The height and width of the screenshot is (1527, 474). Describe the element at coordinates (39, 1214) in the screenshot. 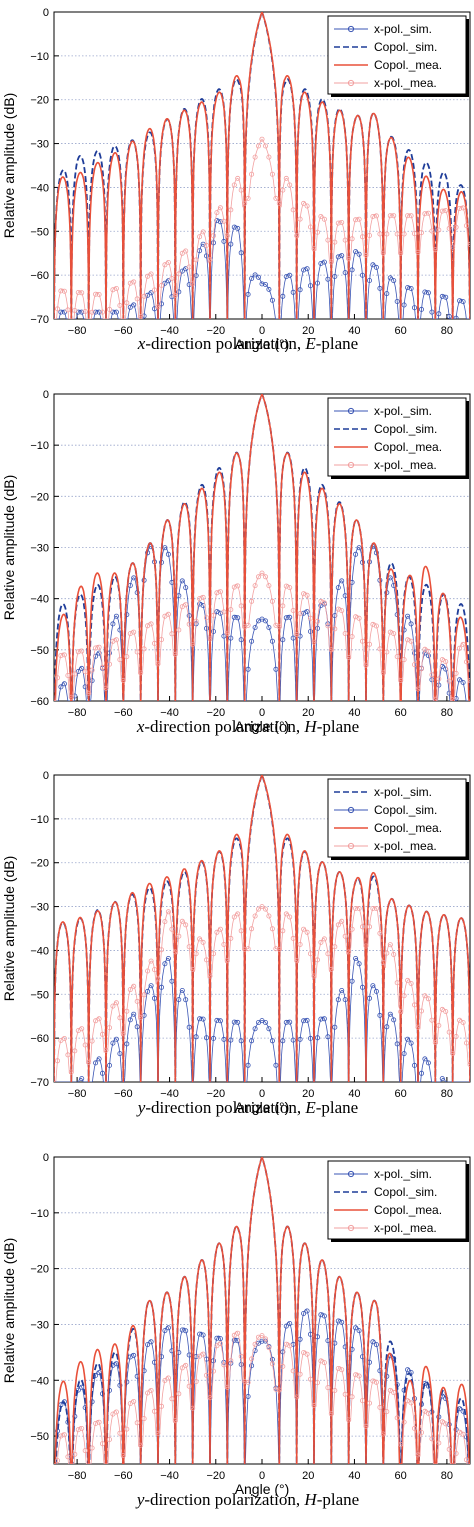

I see `y-tick-label: −10` at that location.